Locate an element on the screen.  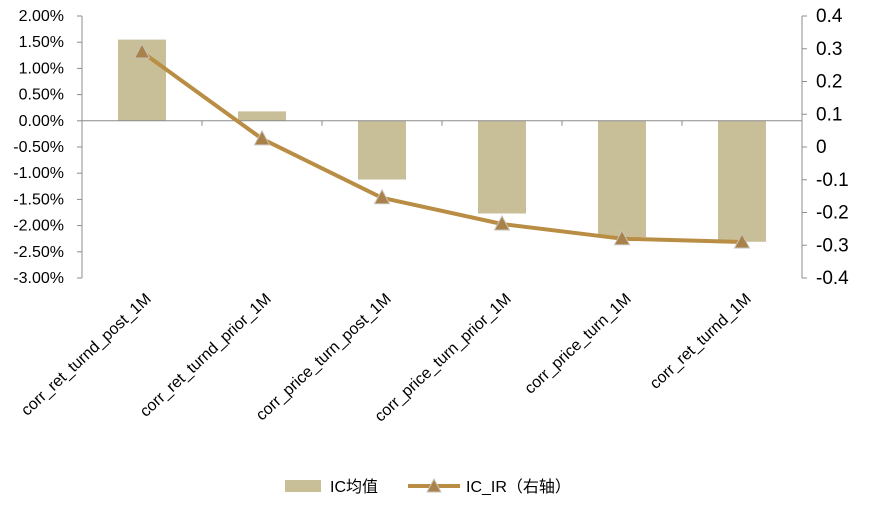
legend: IC均值 IC_IR（右轴） is located at coordinates (428, 486).